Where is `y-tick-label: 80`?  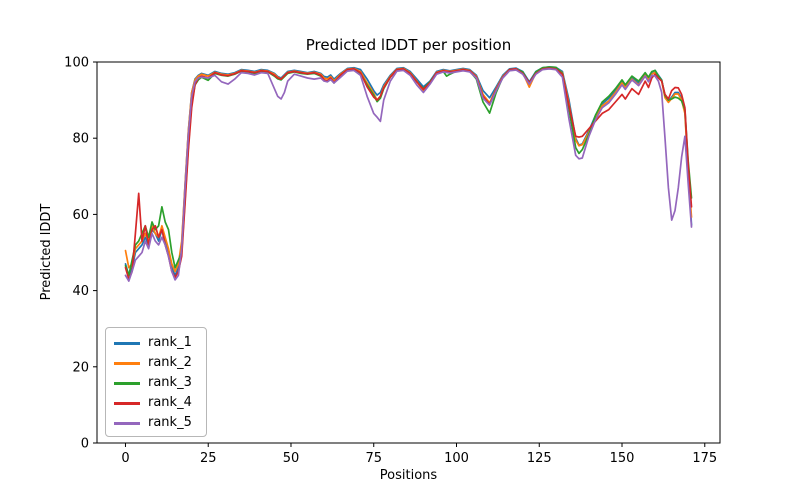
y-tick-label: 80 is located at coordinates (80, 139).